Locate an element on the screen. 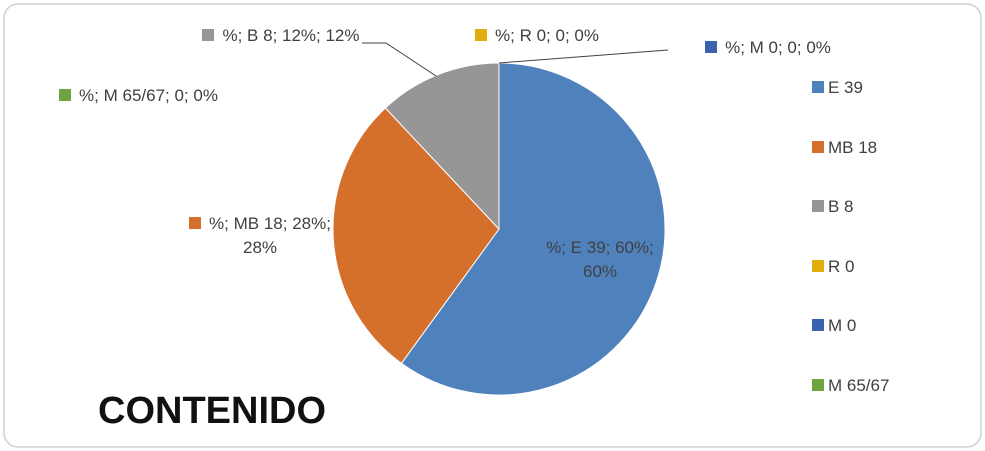 Image resolution: width=985 pixels, height=451 pixels. data-label-text: %; B 8; 12%; 12% is located at coordinates (291, 35).